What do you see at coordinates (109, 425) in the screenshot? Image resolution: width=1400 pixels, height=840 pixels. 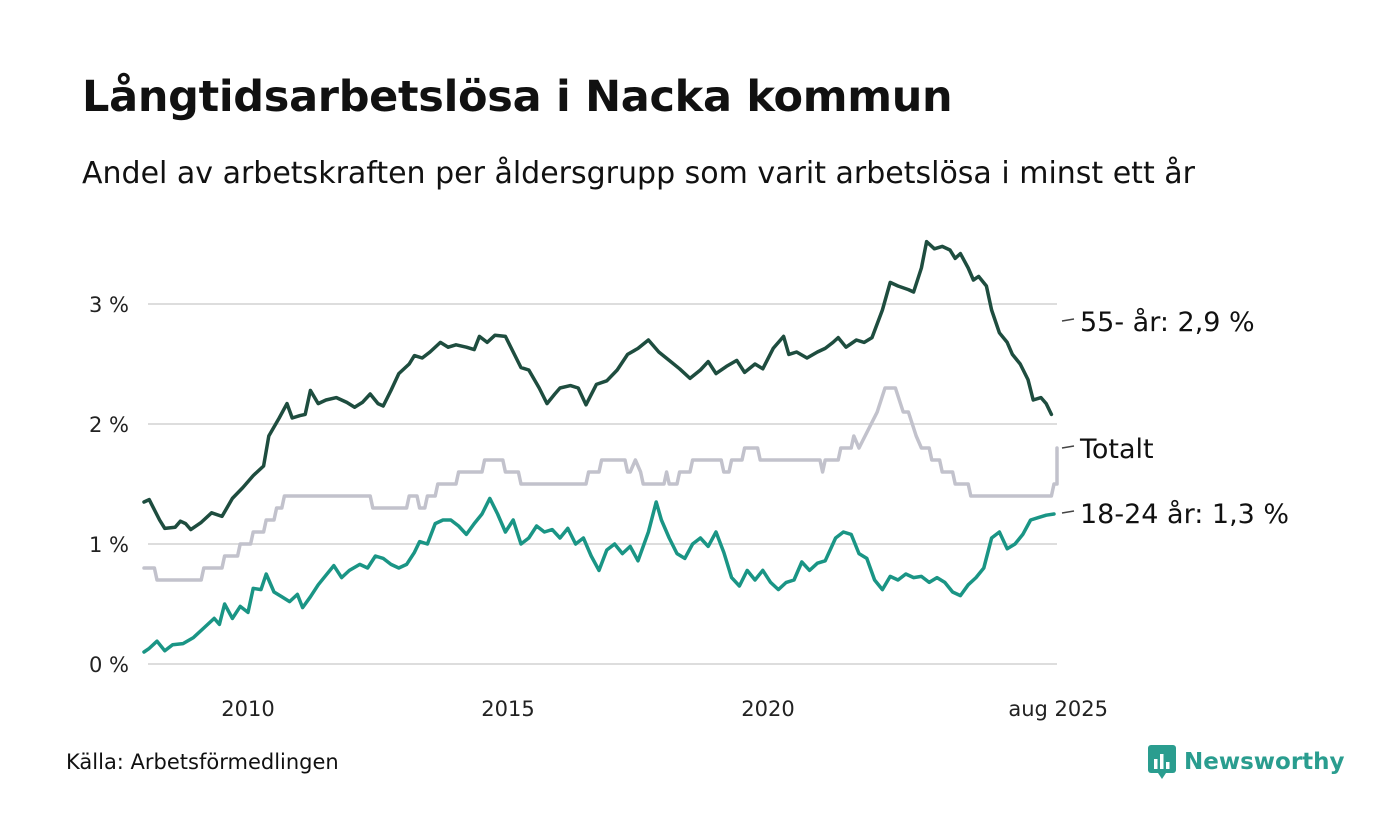 I see `y-tick-label: 2 %` at bounding box center [109, 425].